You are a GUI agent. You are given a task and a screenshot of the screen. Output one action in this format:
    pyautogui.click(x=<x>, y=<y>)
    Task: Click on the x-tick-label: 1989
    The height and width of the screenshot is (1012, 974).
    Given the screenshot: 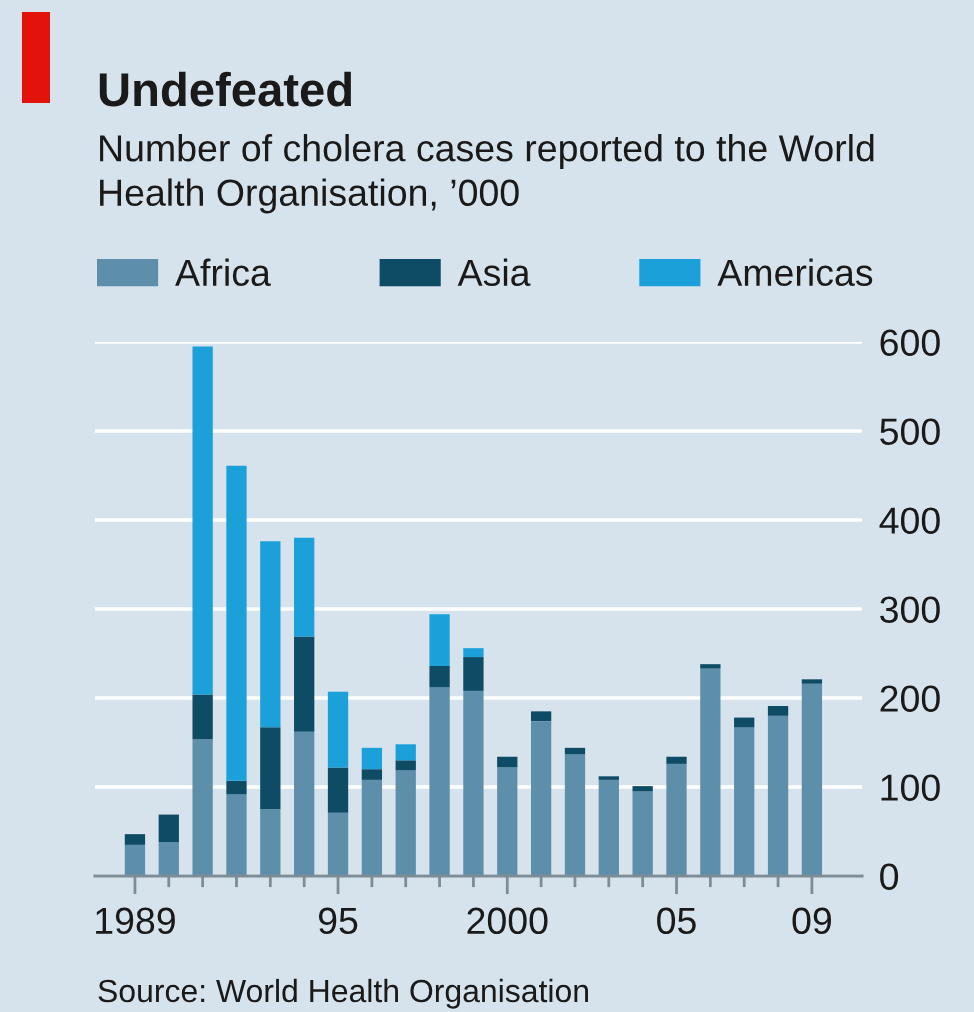 What is the action you would take?
    pyautogui.click(x=135, y=921)
    